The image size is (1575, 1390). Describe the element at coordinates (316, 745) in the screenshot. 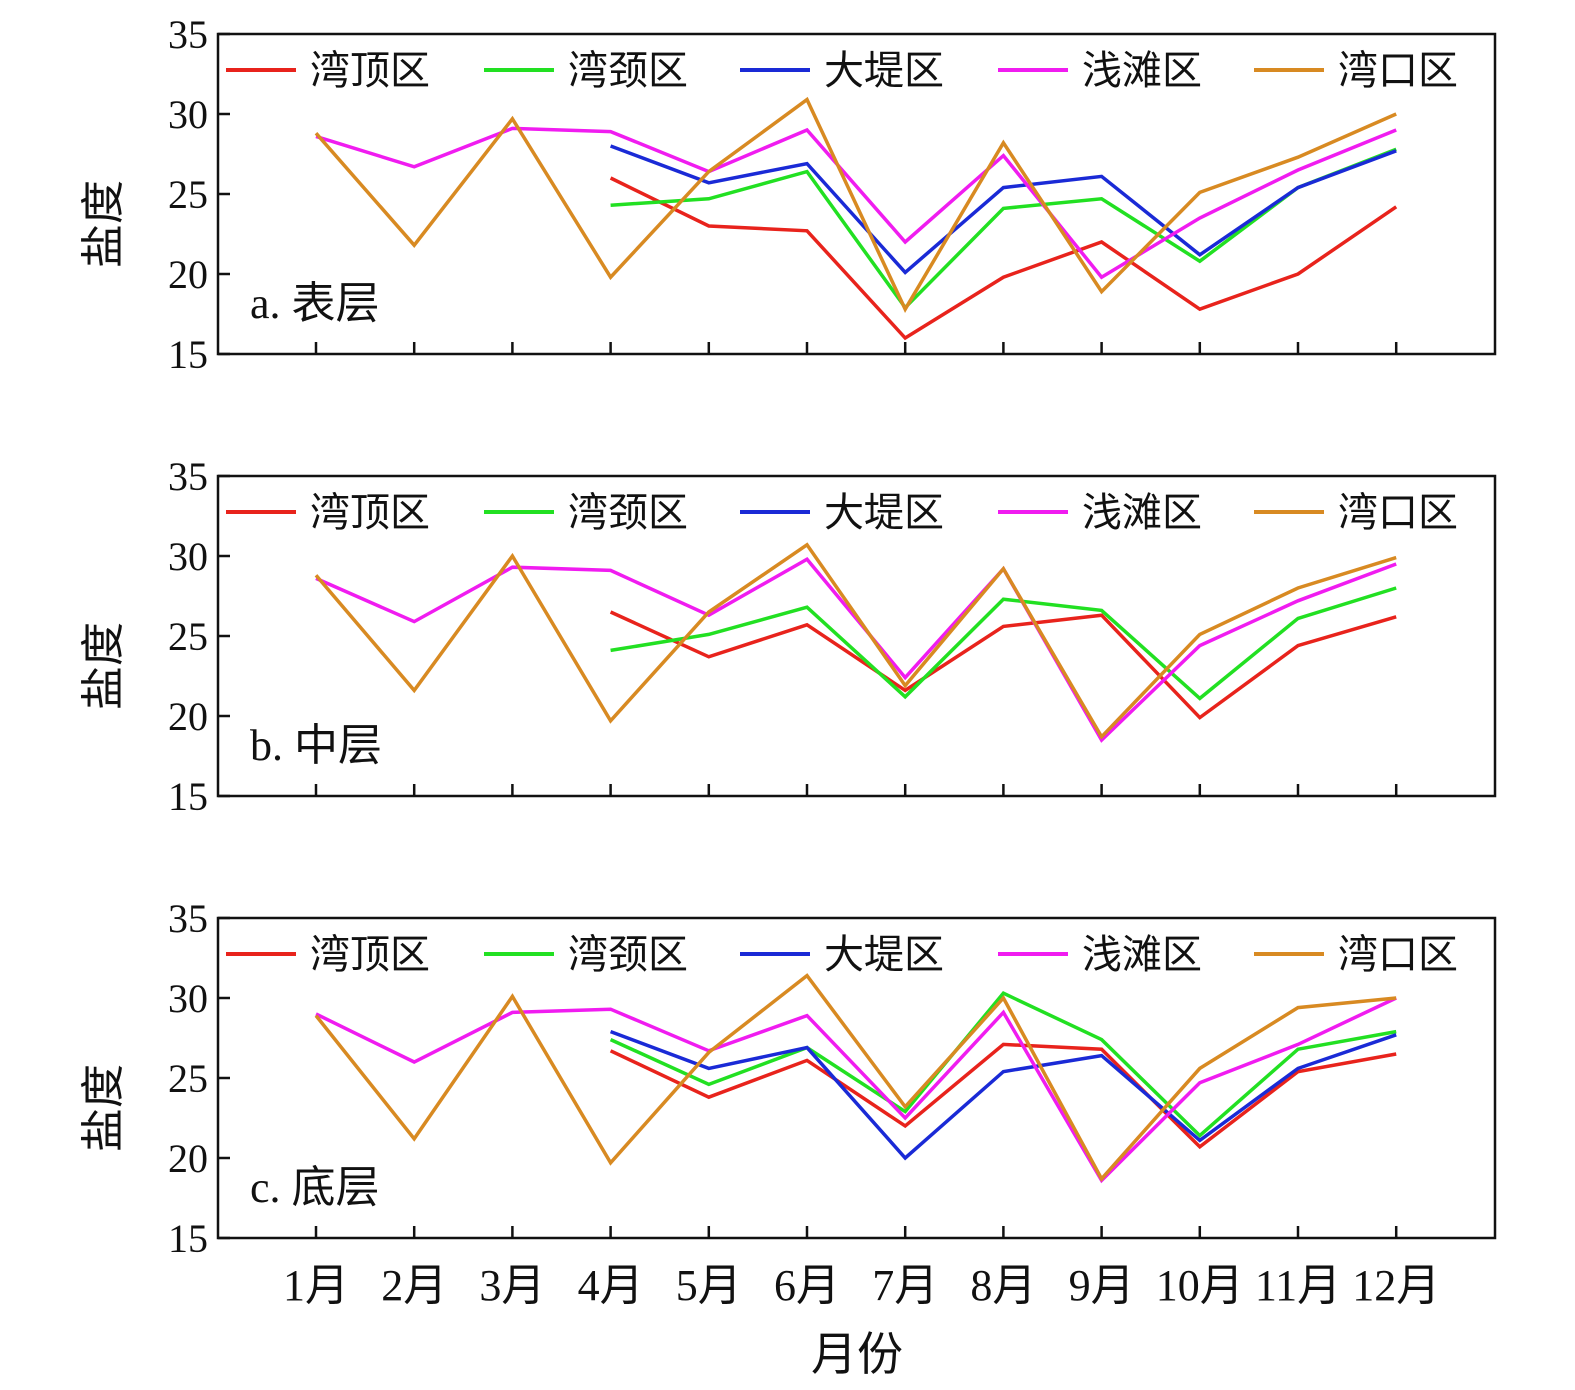

I see `panel-label: b. 中层` at that location.